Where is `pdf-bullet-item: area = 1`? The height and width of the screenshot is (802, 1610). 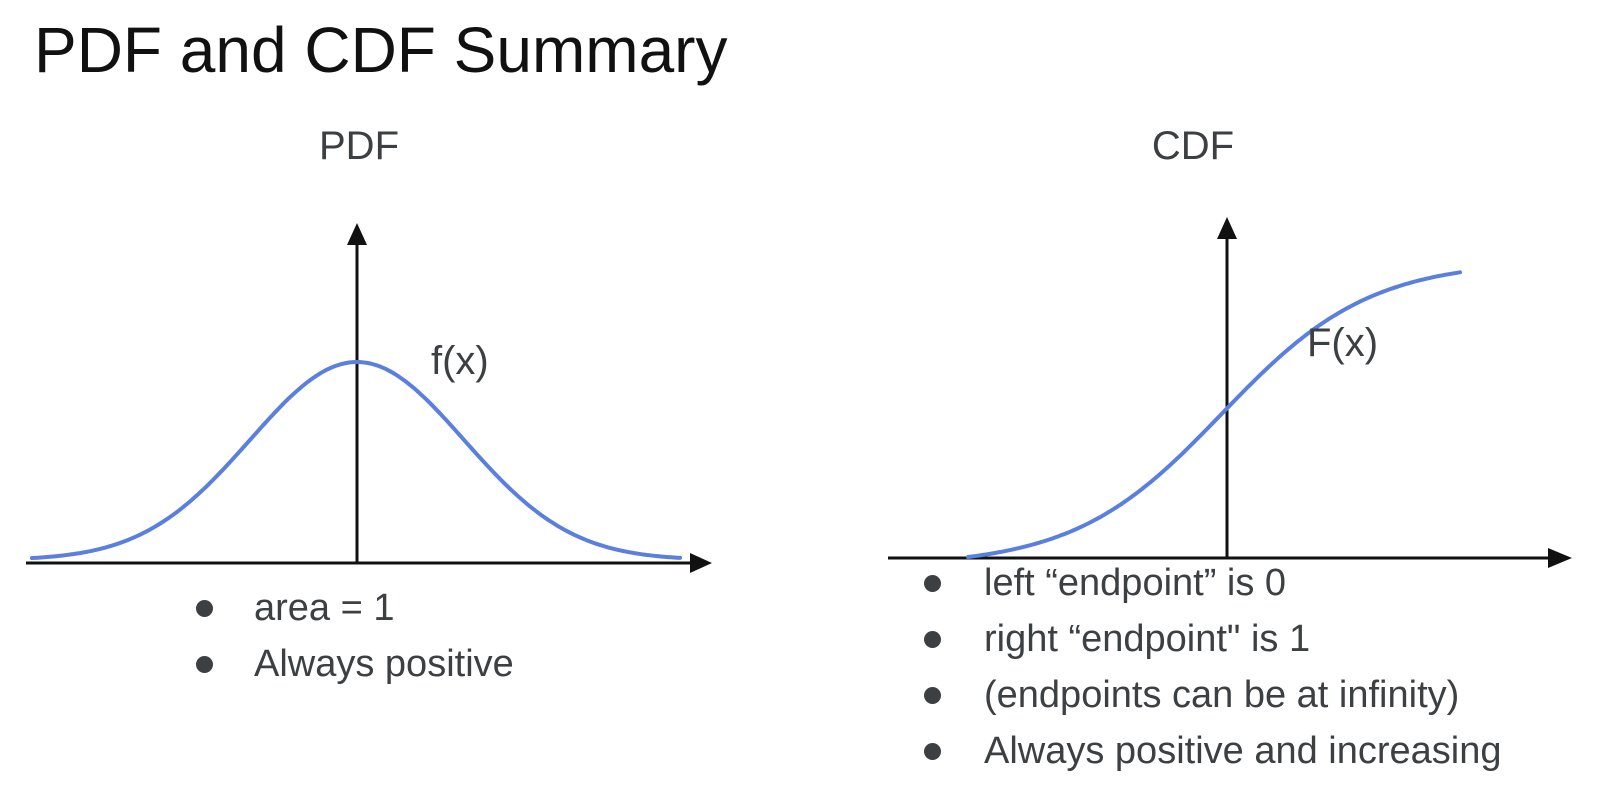
pdf-bullet-item: area = 1 is located at coordinates (355, 608).